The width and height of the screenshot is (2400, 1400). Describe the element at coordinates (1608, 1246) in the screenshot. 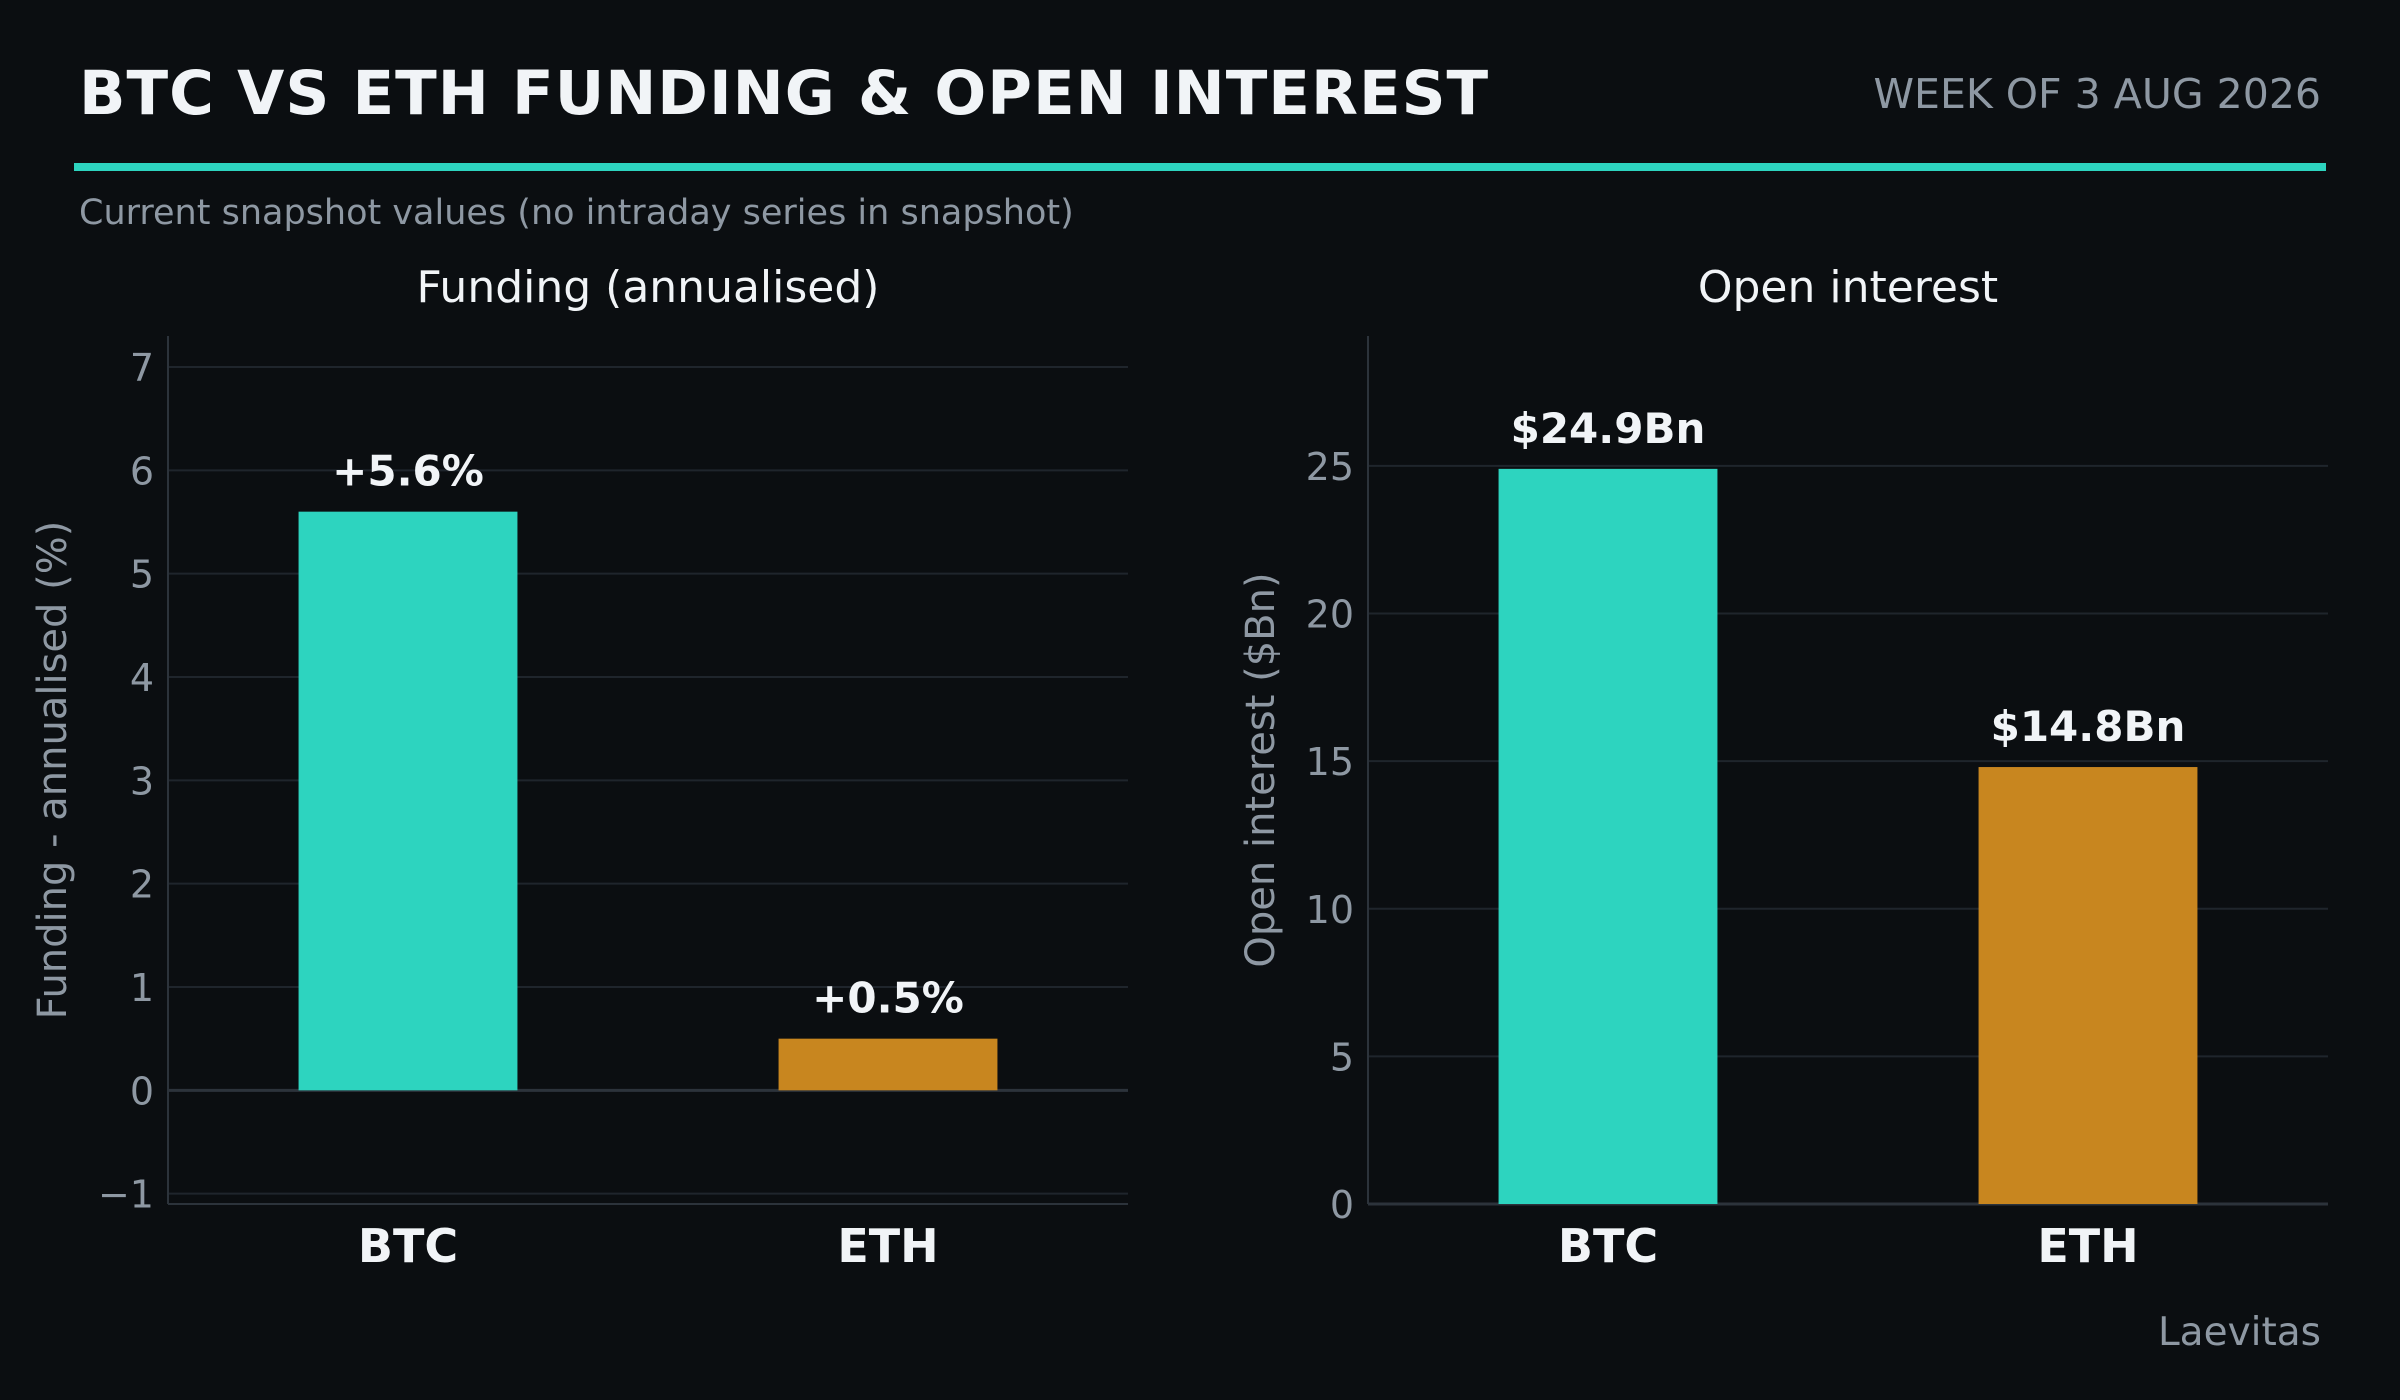

I see `x-category-label-2: BTC` at that location.